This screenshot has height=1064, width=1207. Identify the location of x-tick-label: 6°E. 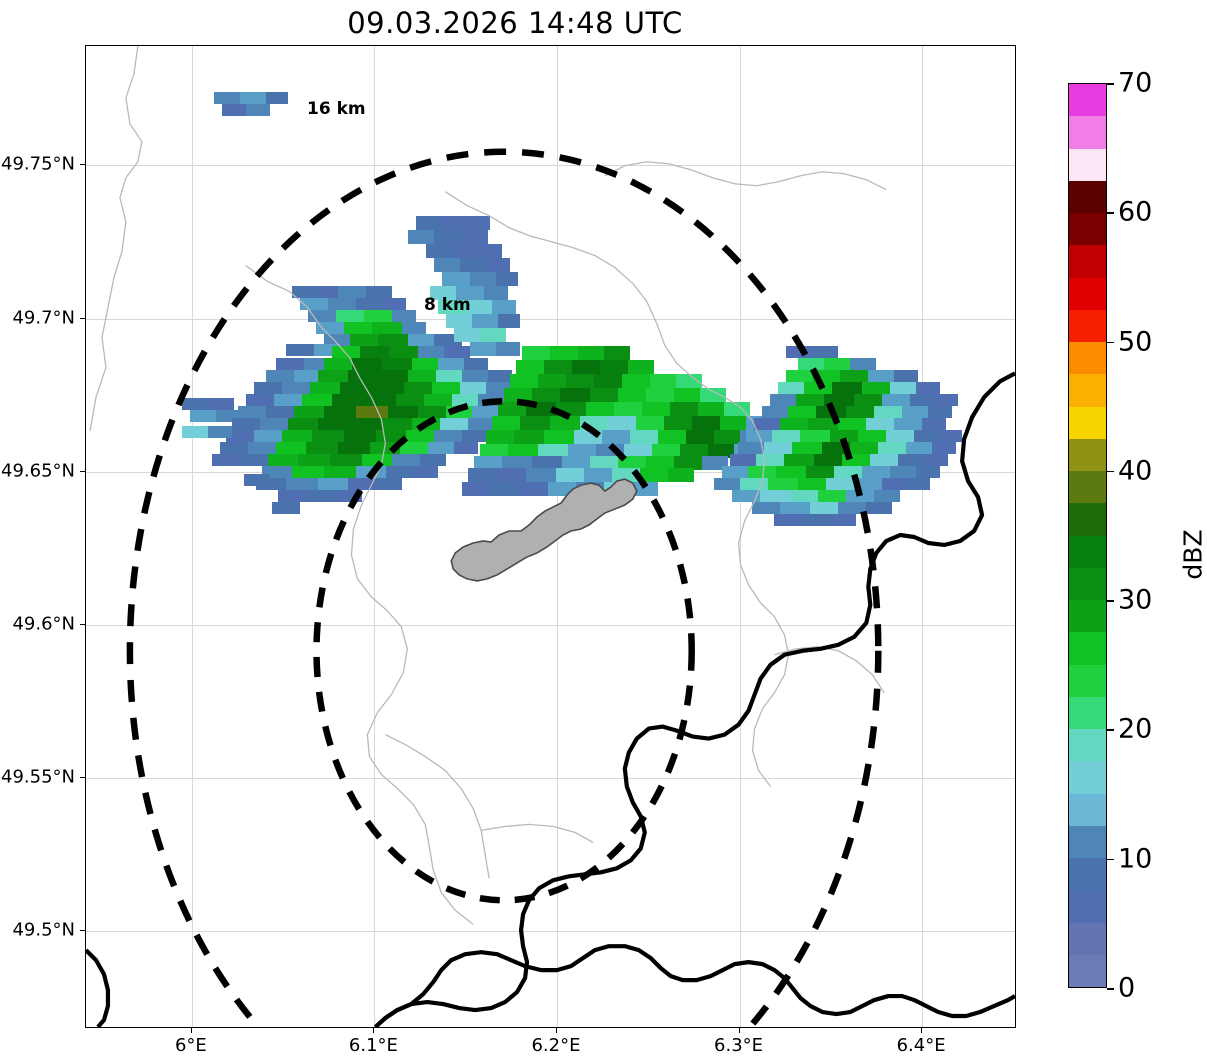
(190, 1045).